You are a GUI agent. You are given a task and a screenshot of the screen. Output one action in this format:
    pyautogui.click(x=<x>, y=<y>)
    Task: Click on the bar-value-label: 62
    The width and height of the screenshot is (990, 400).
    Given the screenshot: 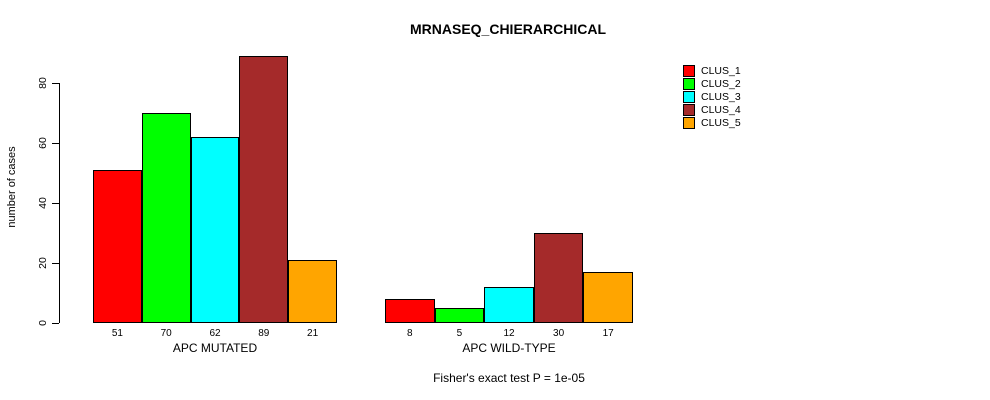 What is the action you would take?
    pyautogui.click(x=215, y=333)
    